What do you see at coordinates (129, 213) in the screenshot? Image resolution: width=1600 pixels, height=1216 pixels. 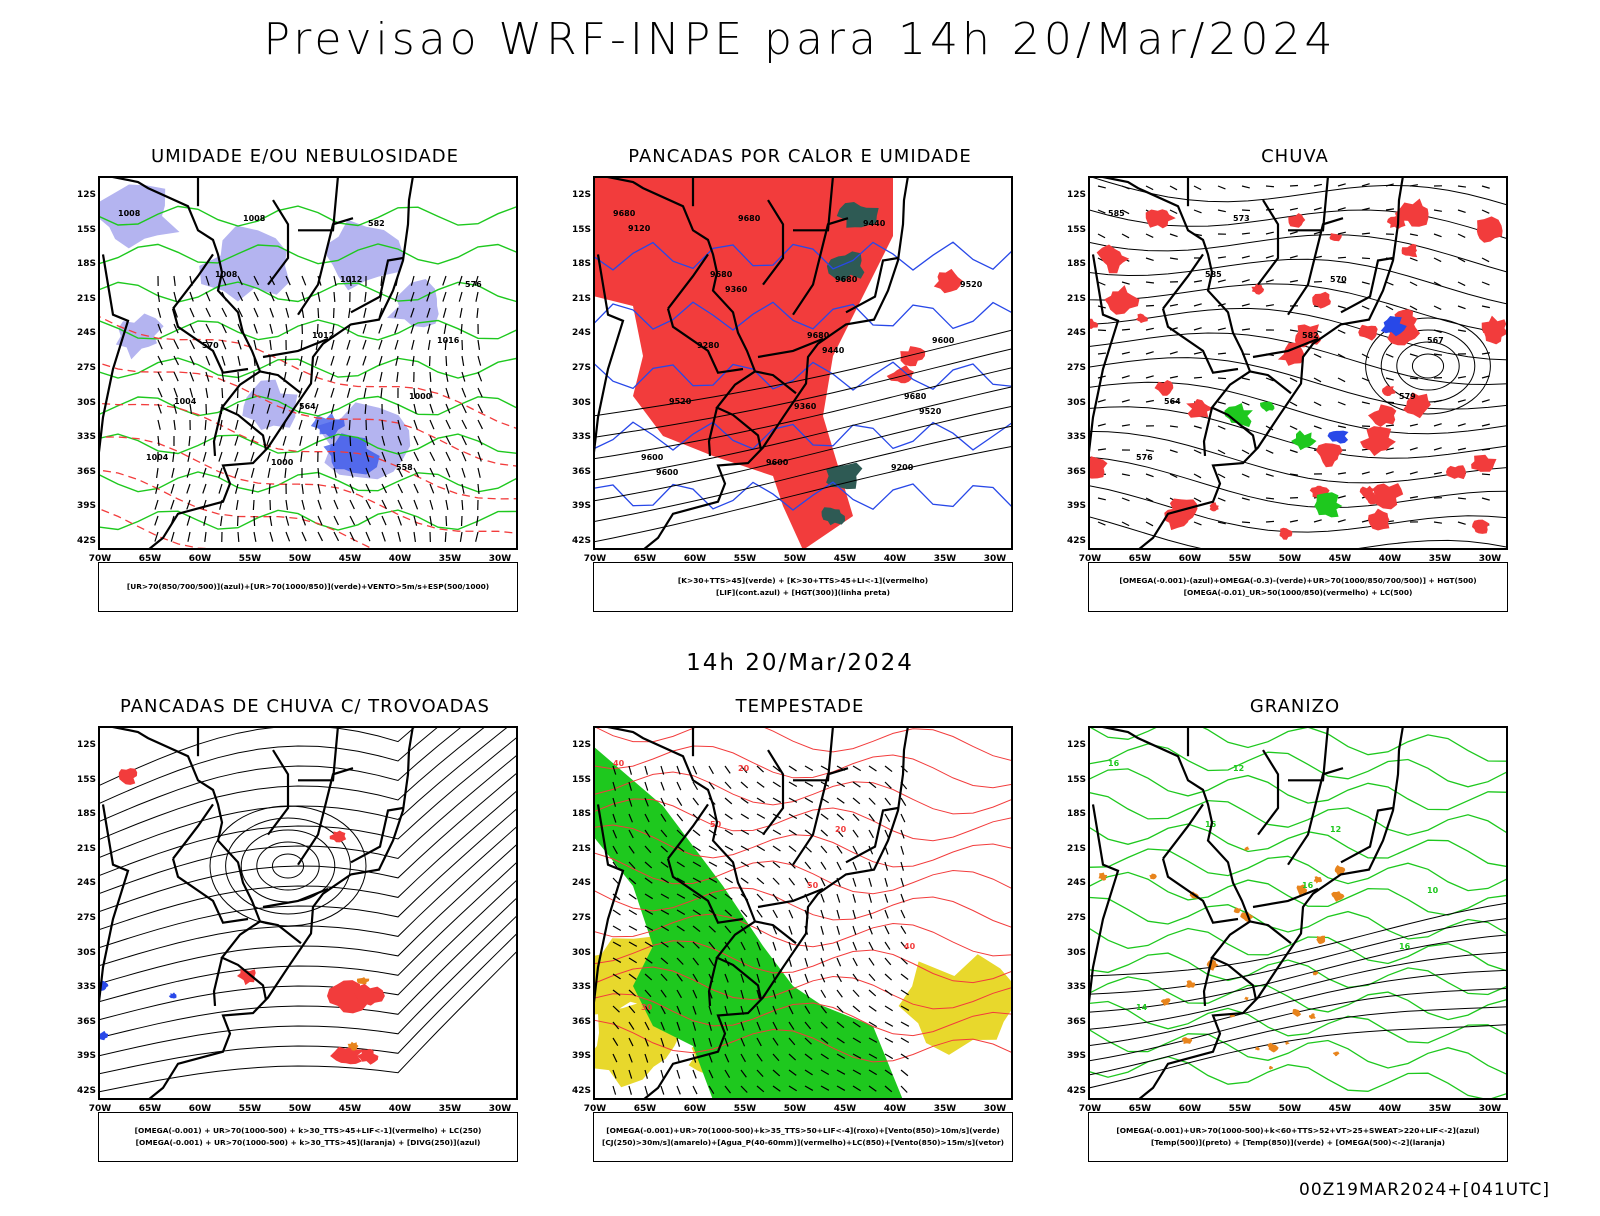 I see `contour-label: 1008` at bounding box center [129, 213].